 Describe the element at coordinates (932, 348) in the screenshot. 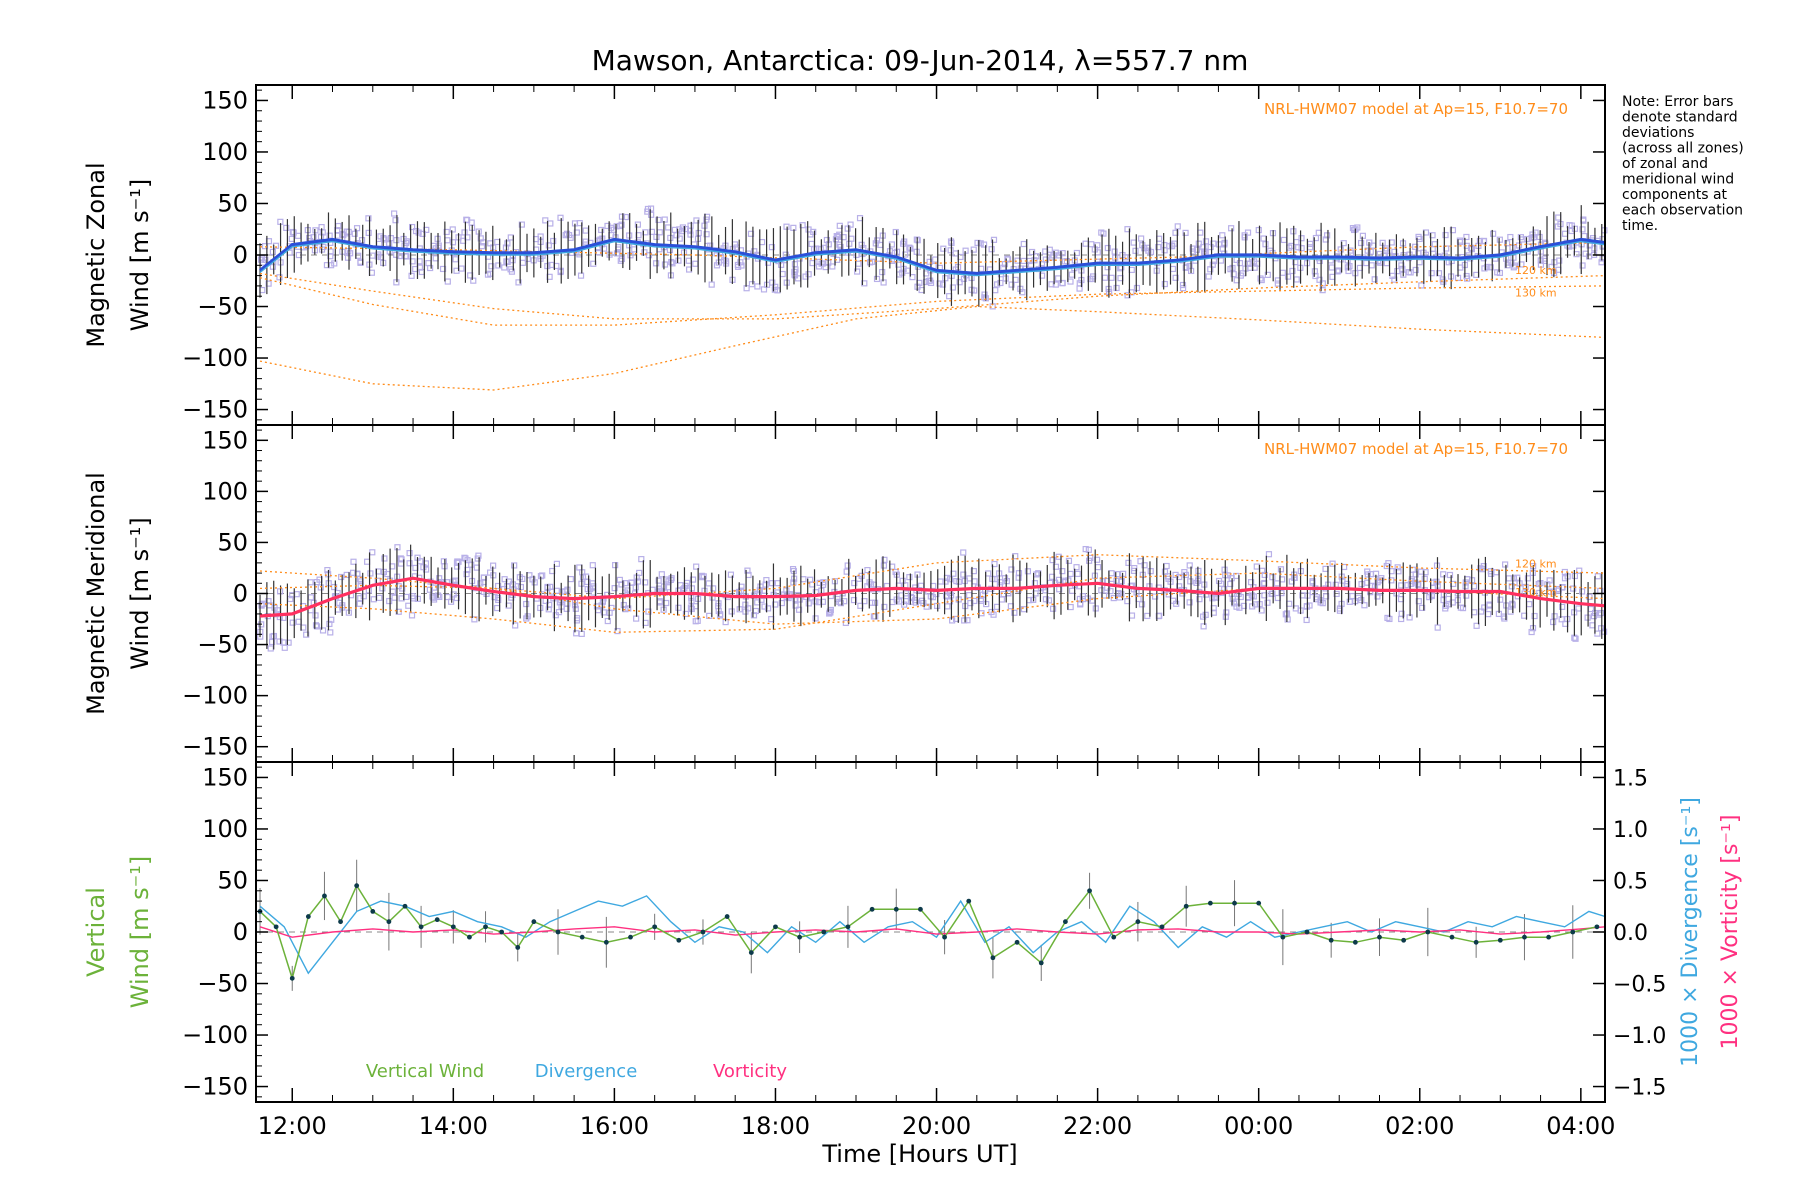

I see `model-curve` at that location.